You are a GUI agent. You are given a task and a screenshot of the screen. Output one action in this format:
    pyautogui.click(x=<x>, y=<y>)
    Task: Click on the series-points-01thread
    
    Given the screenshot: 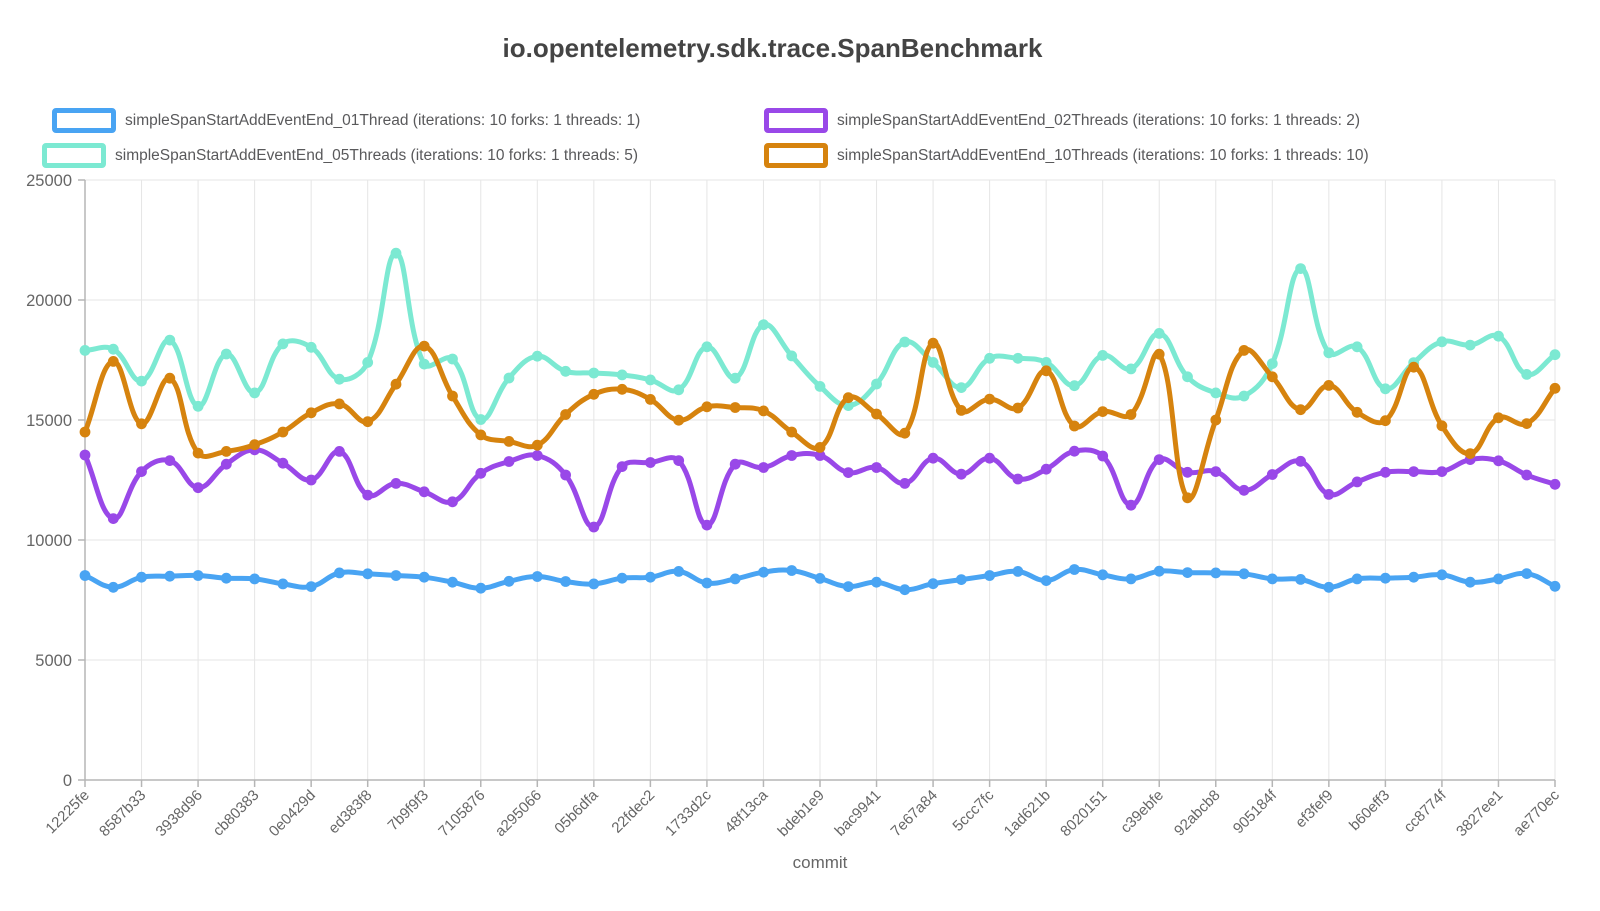 What is the action you would take?
    pyautogui.click(x=820, y=580)
    